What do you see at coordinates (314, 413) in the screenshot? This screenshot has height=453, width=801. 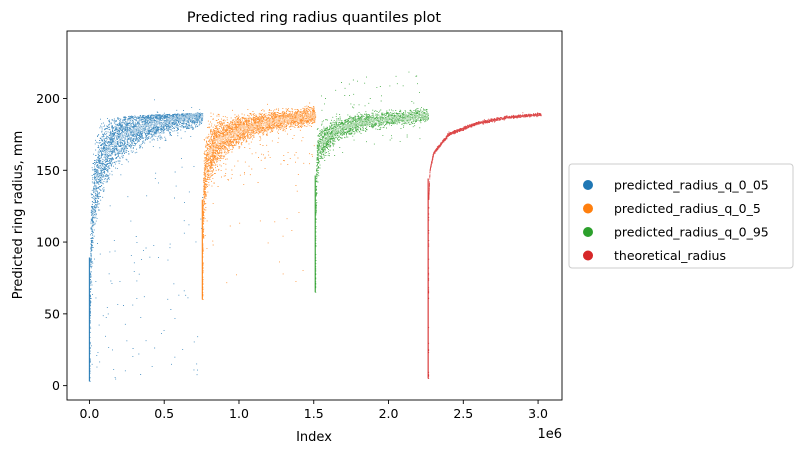 I see `x-tick-label: 1.5` at bounding box center [314, 413].